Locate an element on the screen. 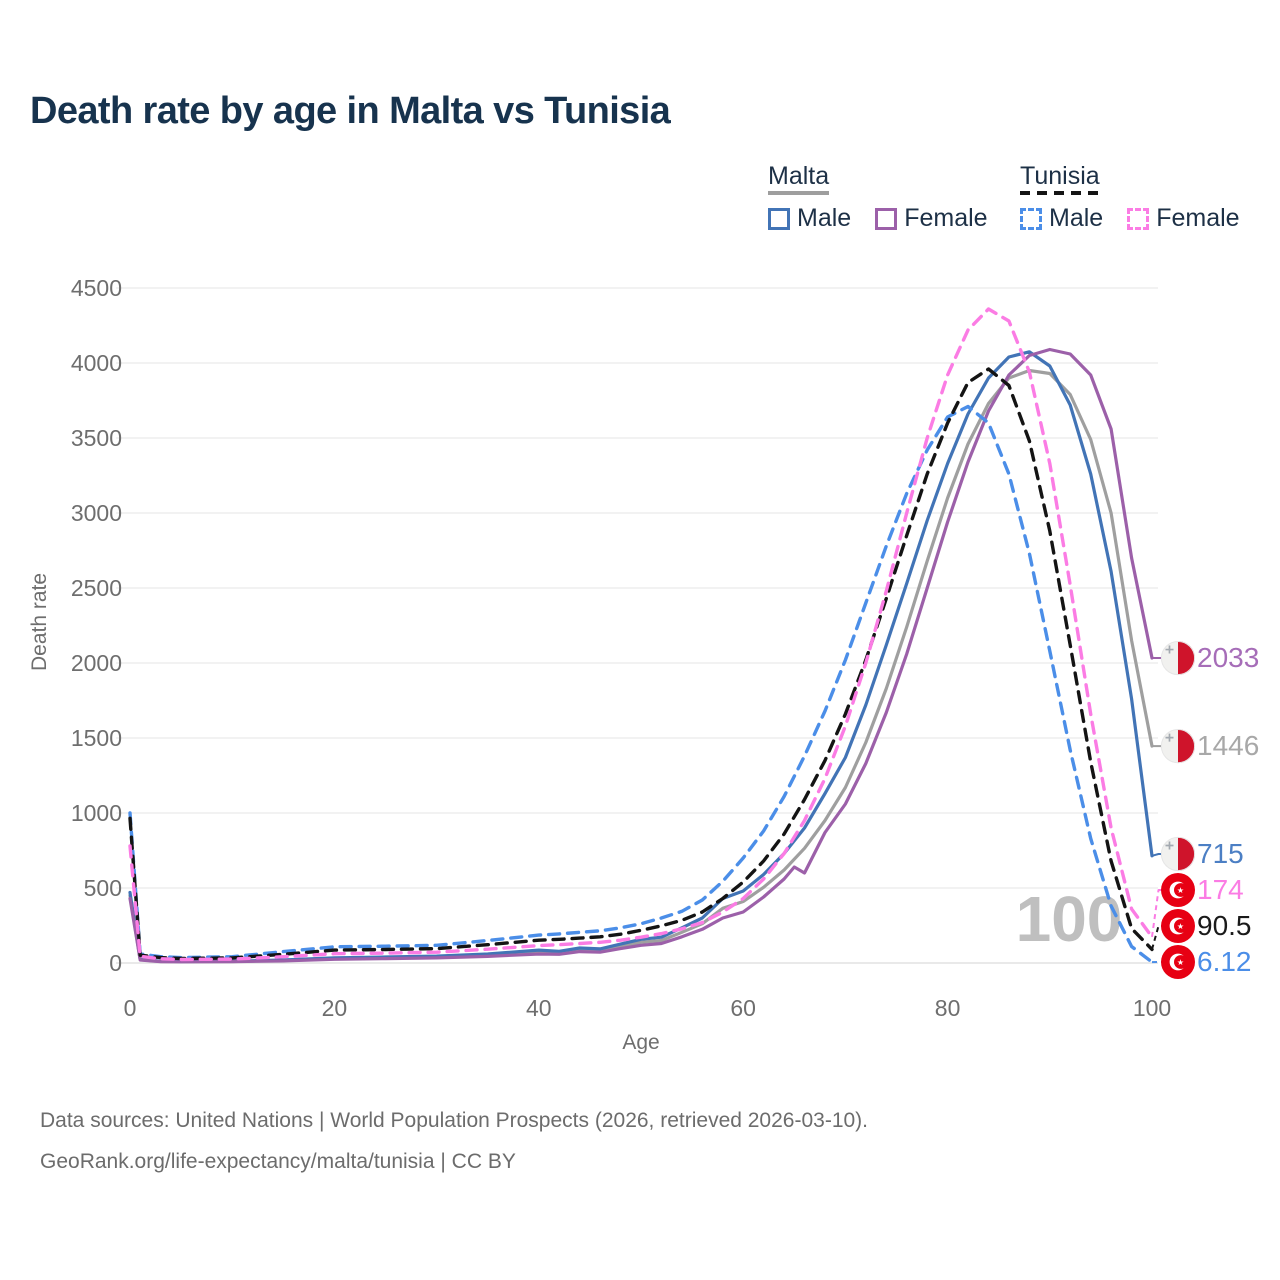 Image resolution: width=1280 pixels, height=1280 pixels. end-value-label: 2033 is located at coordinates (1228, 657).